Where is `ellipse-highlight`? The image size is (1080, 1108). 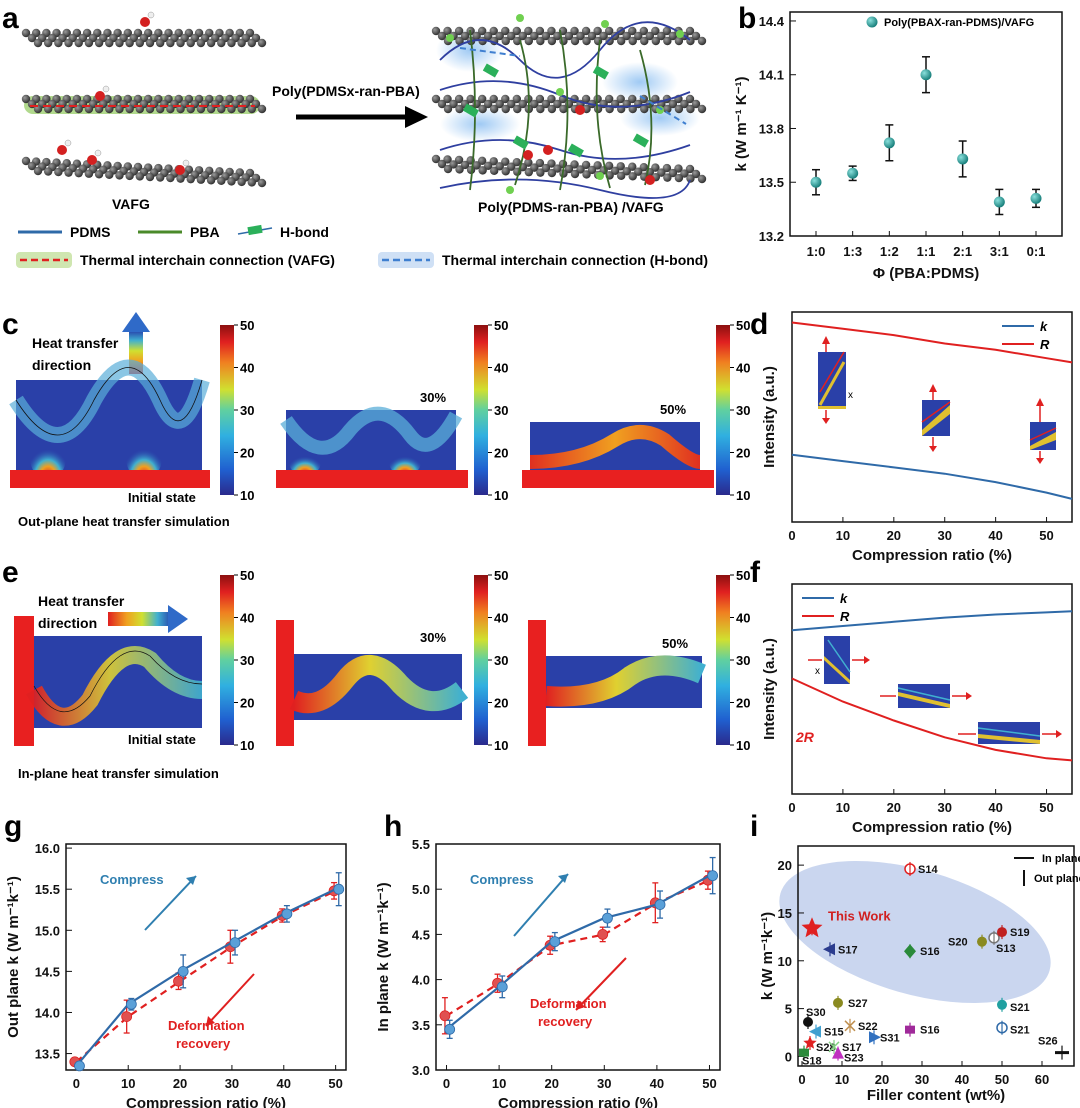 ellipse-highlight is located at coordinates (915, 932).